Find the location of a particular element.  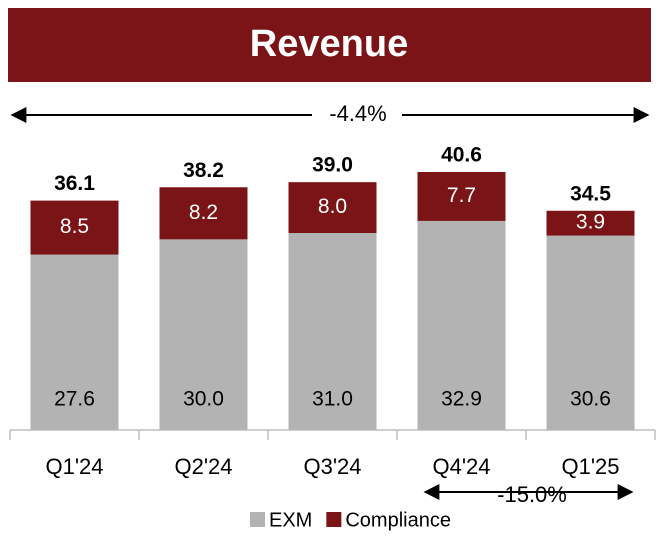

value-label: 27.6 is located at coordinates (74, 399).